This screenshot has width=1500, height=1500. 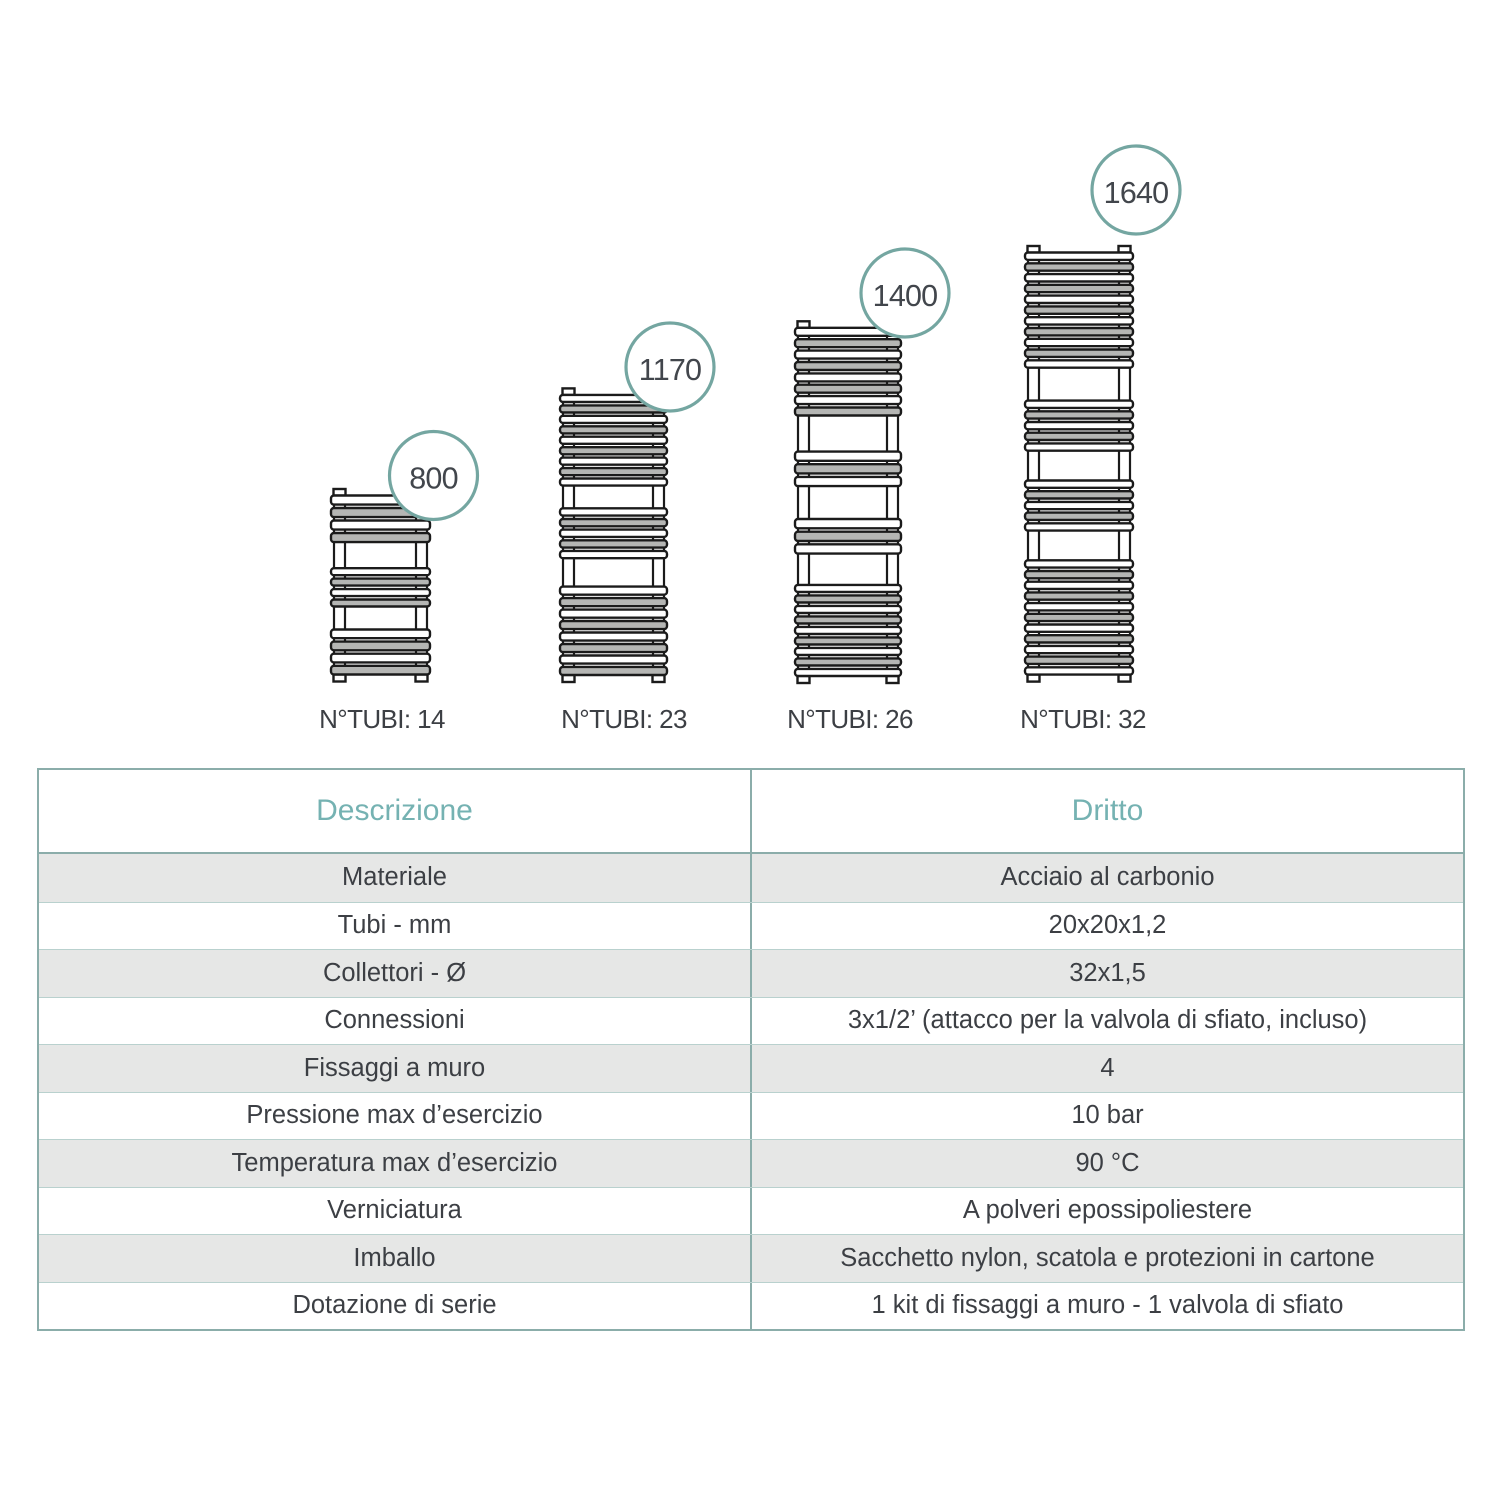 What do you see at coordinates (850, 719) in the screenshot?
I see `svg-text: N°TUBI: 26` at bounding box center [850, 719].